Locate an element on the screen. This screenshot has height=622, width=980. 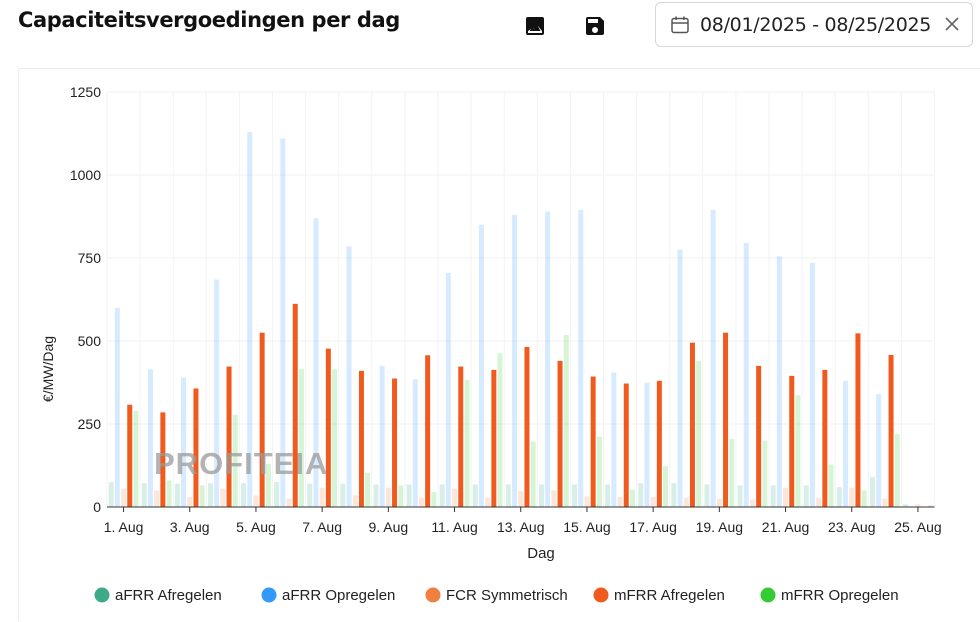
close-icon is located at coordinates (952, 24).